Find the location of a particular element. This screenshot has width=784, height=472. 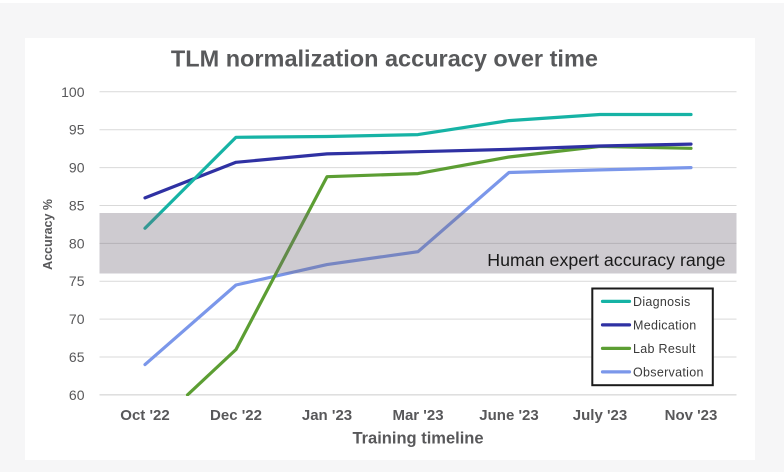

svg-text: Oct '22 is located at coordinates (144, 415).